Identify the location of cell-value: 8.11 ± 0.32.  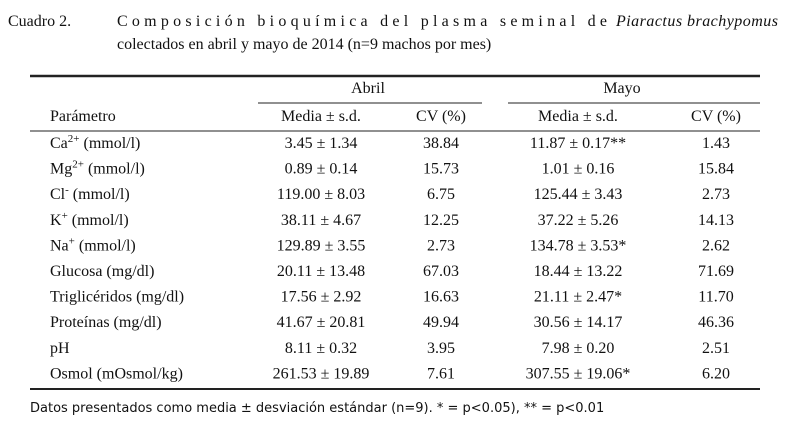
(321, 348).